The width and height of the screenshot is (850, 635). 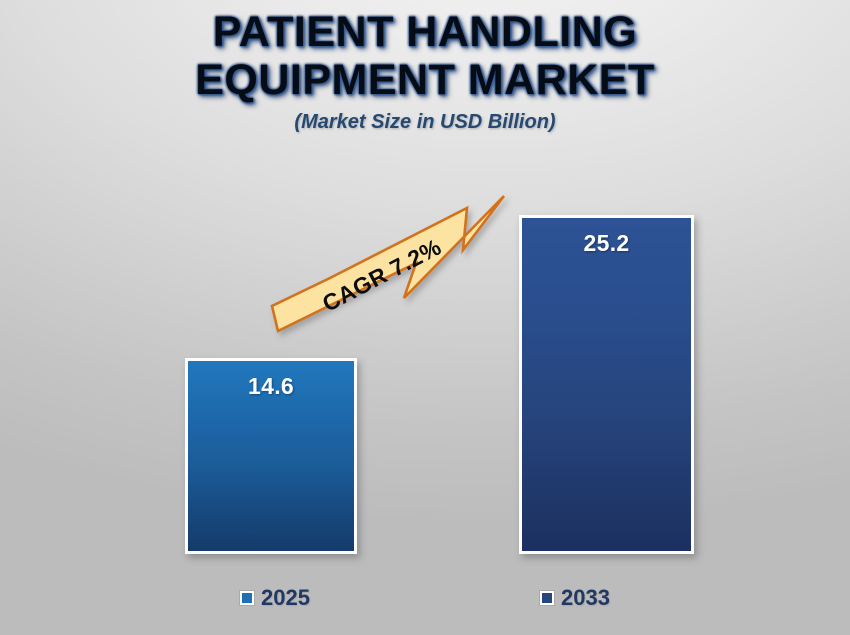 I want to click on legend: 2025 2033, so click(x=425, y=601).